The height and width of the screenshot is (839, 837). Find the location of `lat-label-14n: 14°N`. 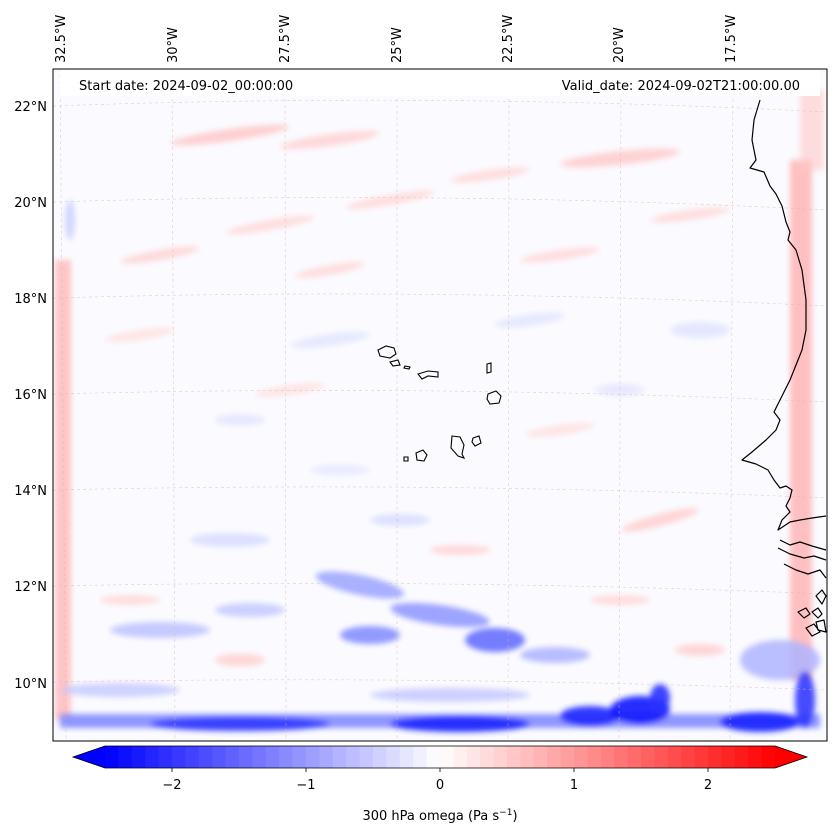

lat-label-14n: 14°N is located at coordinates (30, 491).